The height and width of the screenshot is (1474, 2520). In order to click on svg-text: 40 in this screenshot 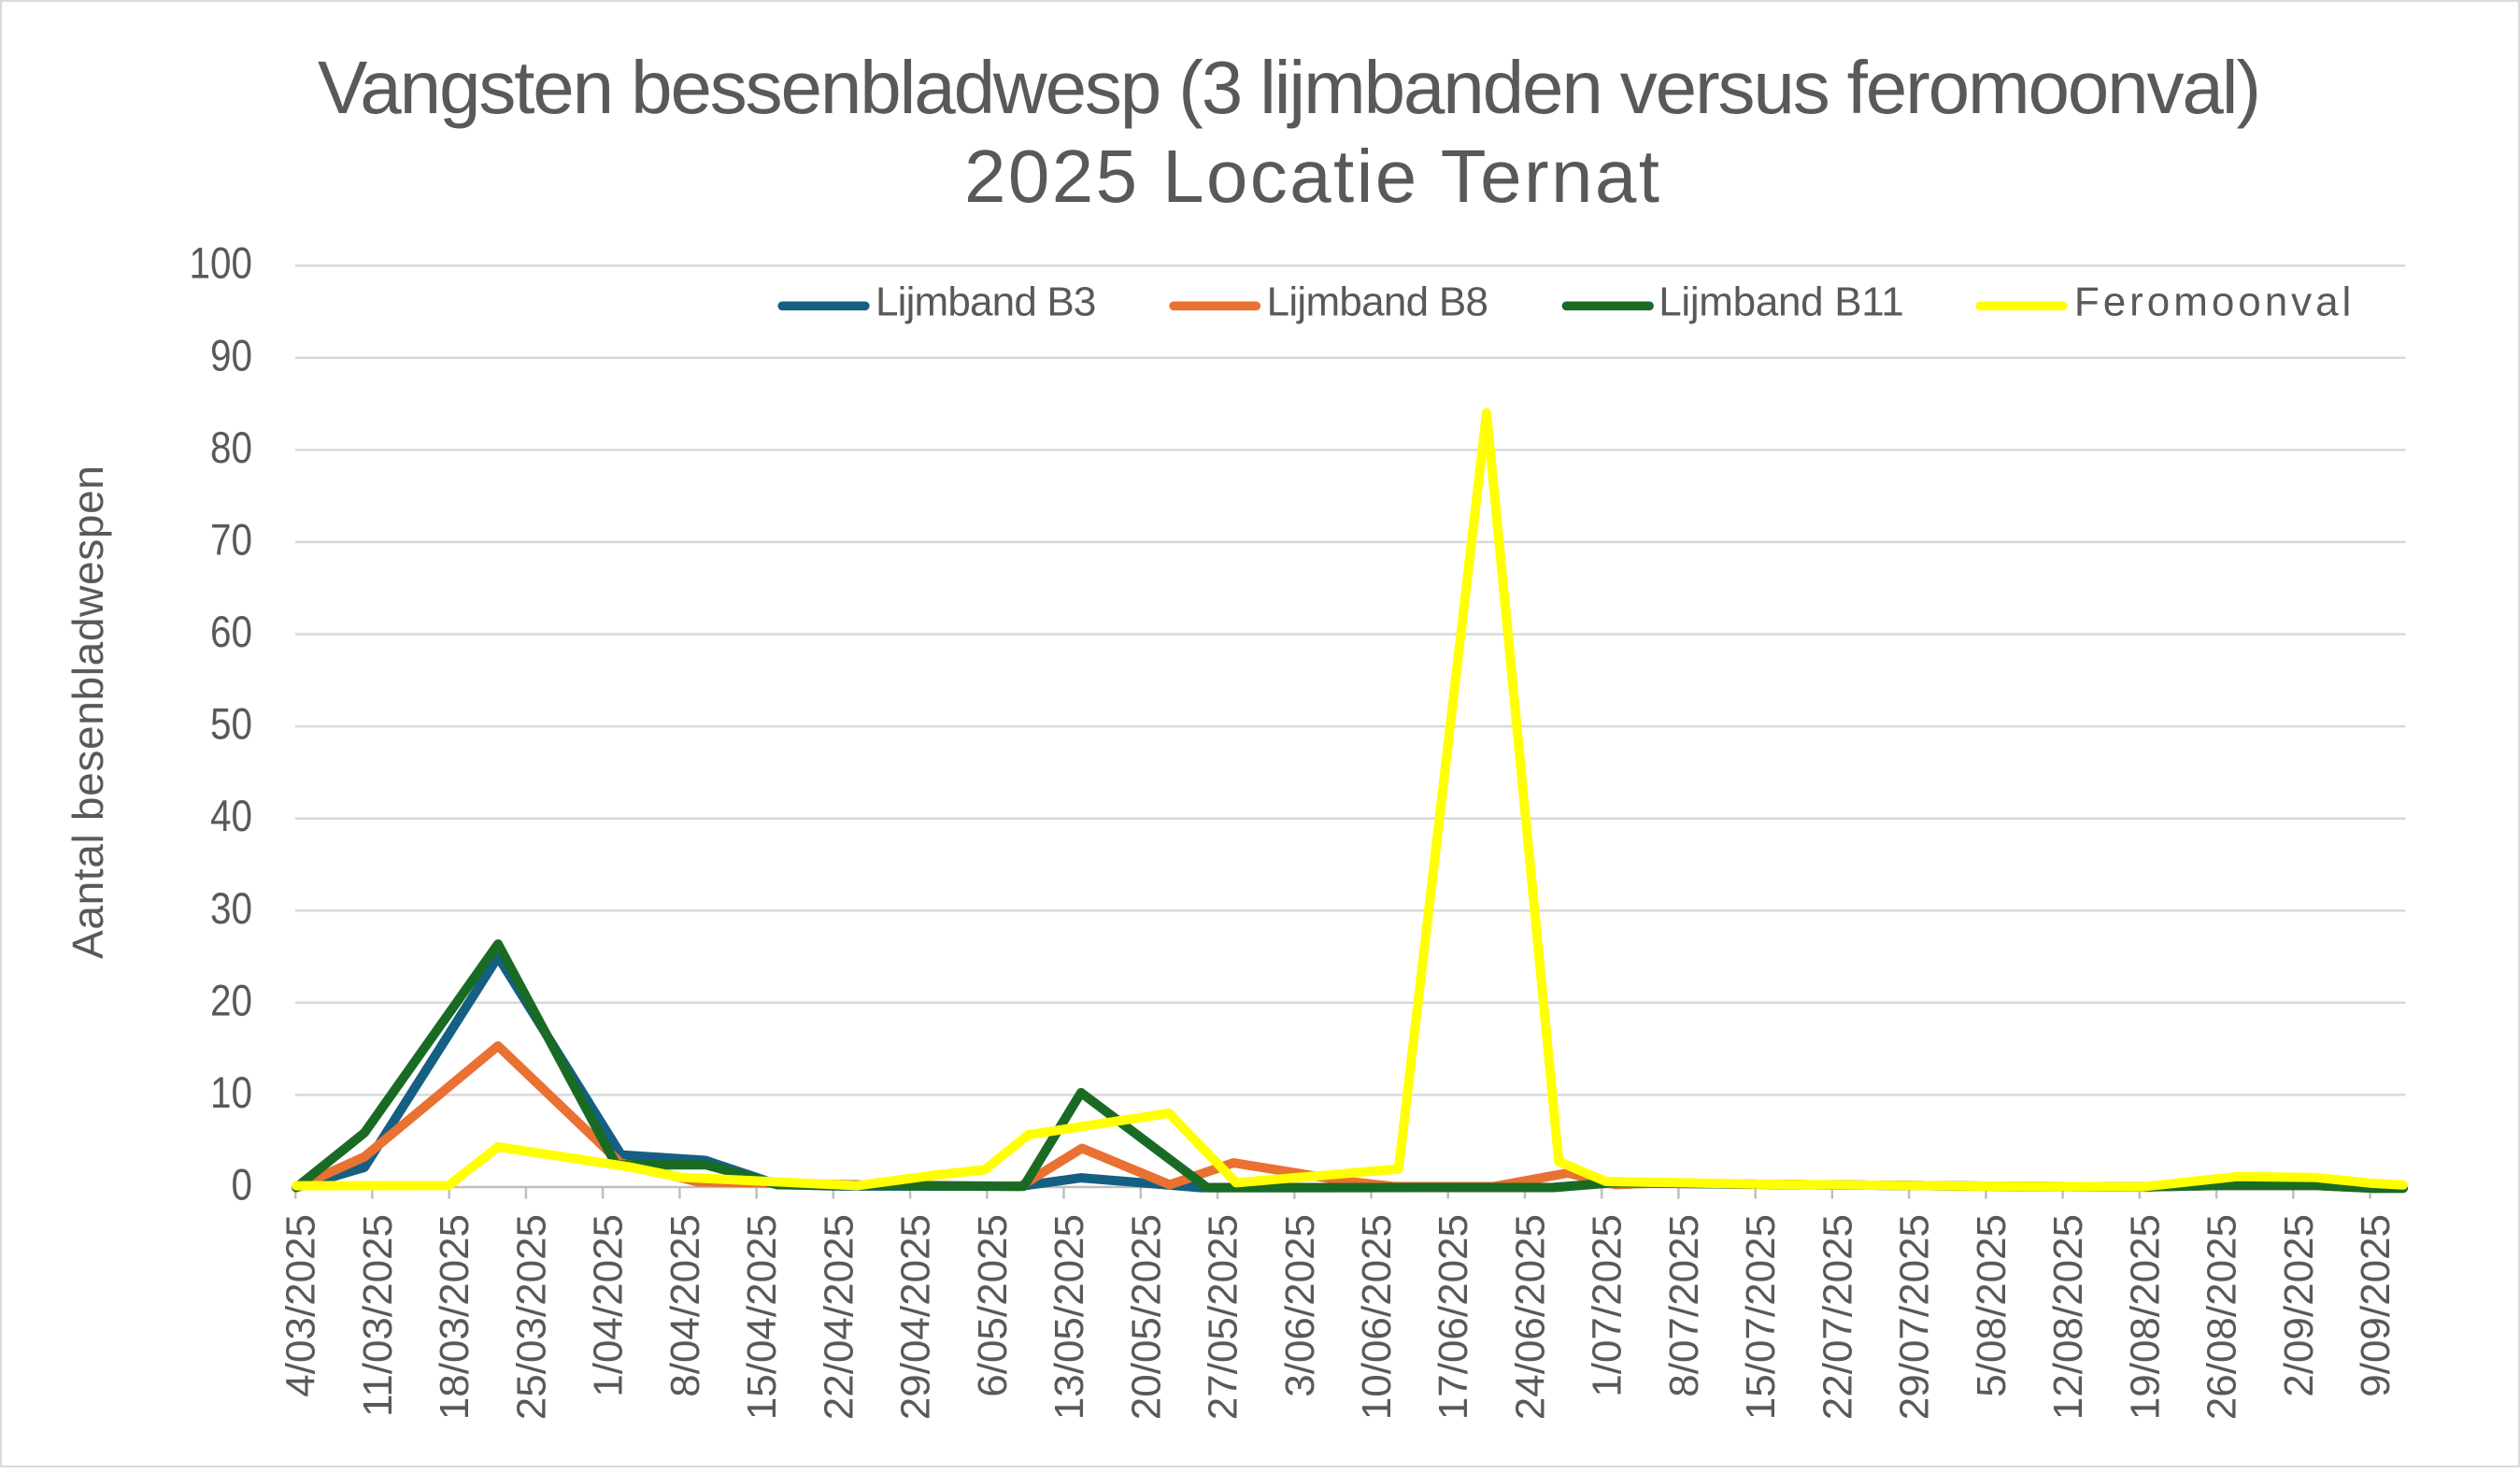, I will do `click(231, 815)`.